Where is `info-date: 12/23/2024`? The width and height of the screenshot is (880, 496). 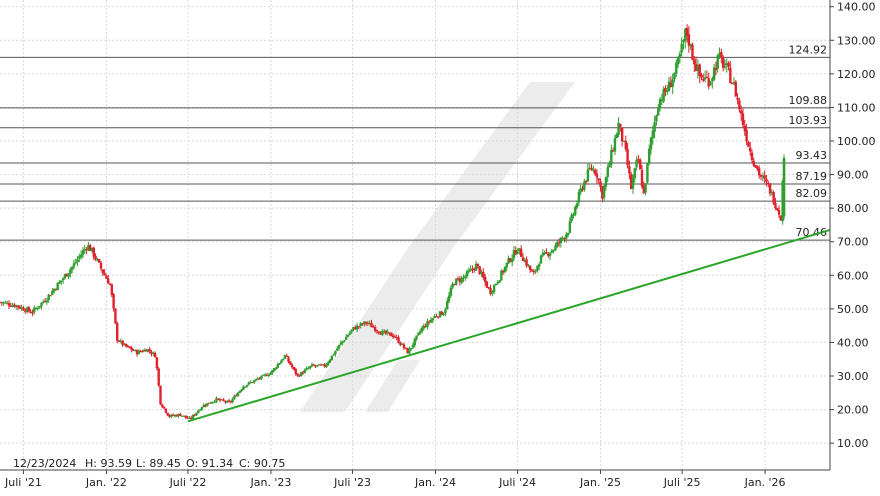 info-date: 12/23/2024 is located at coordinates (44, 463).